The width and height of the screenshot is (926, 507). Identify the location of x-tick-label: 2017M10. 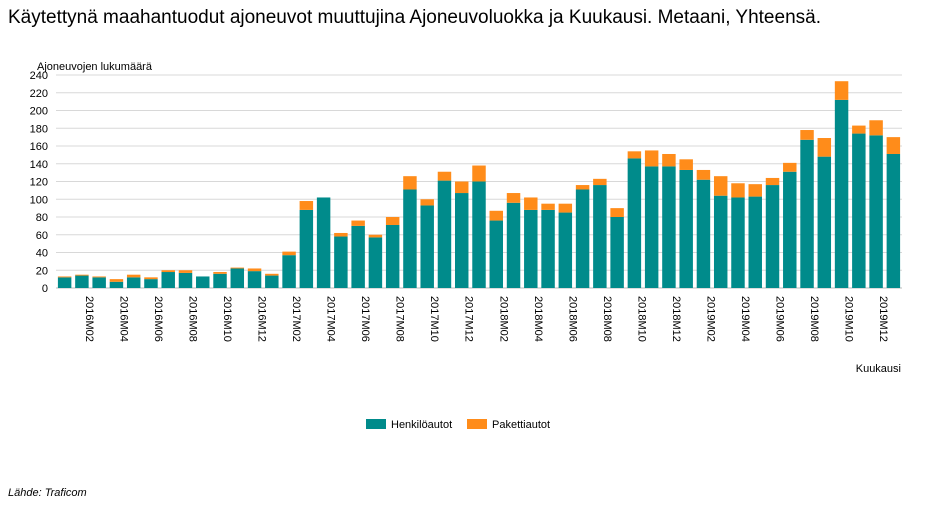
(434, 319).